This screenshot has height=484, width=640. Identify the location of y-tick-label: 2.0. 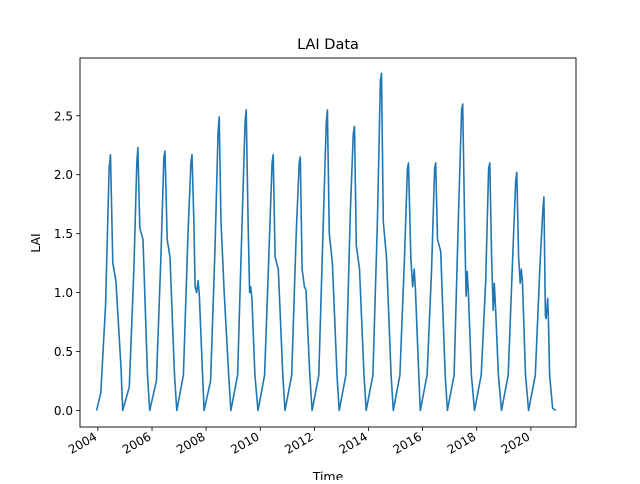
(63, 175).